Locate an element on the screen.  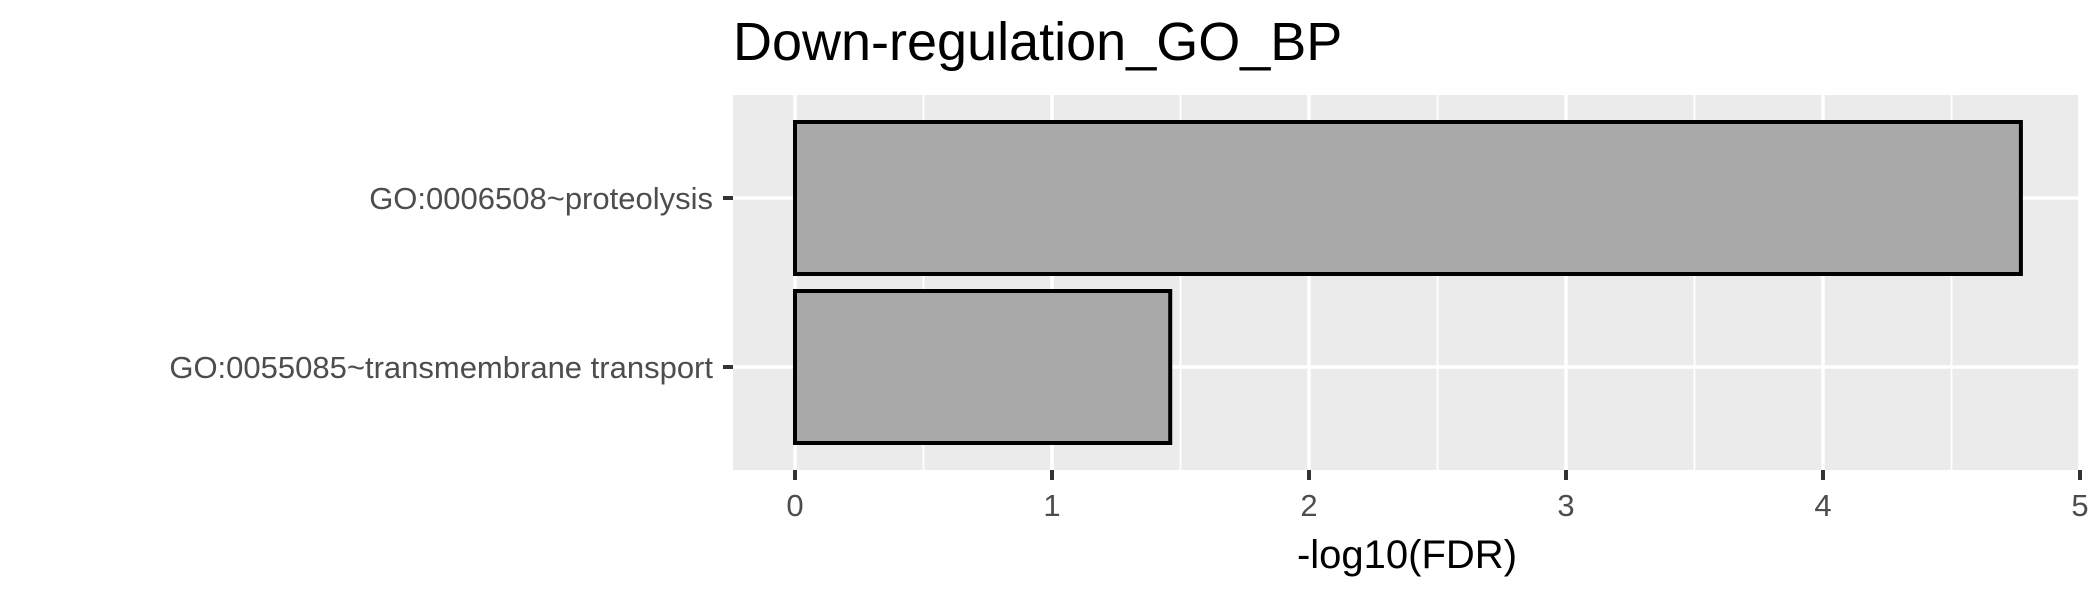
x-axis: 0 1 2 3 4 5 is located at coordinates (1437, 496).